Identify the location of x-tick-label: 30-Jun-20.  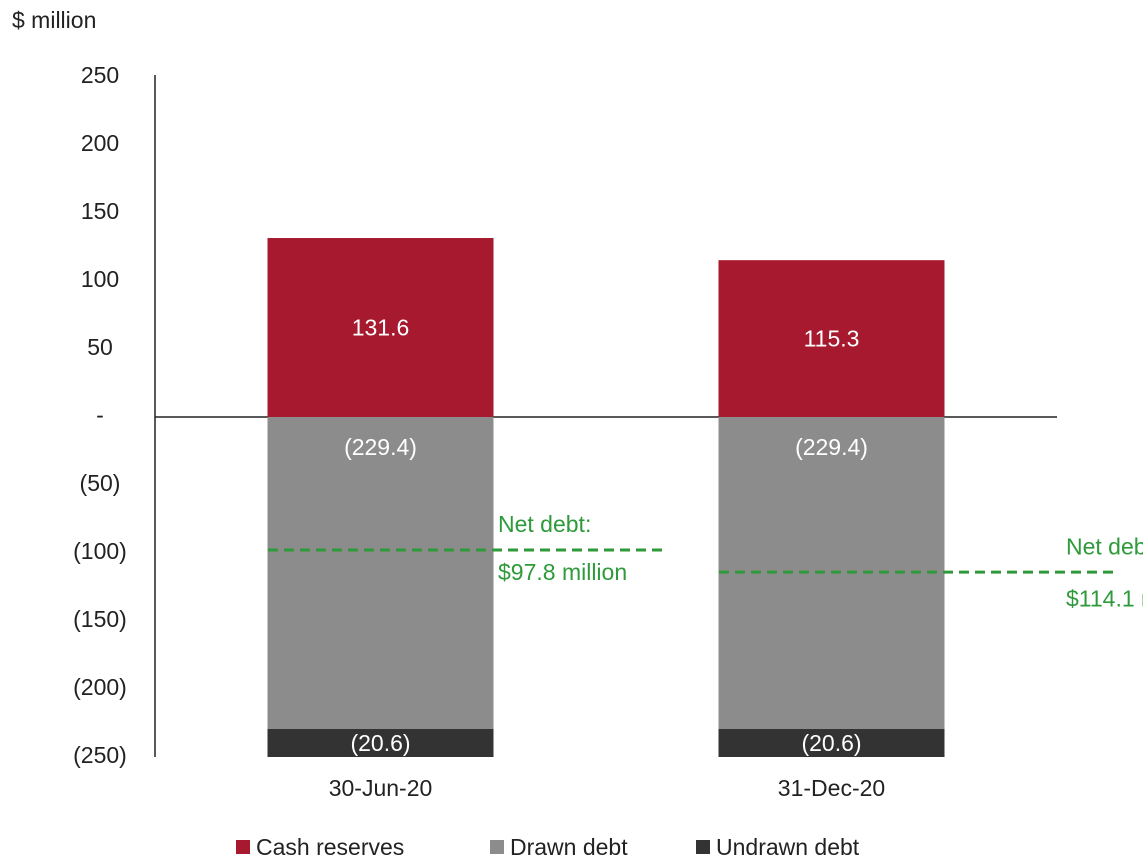
(381, 788).